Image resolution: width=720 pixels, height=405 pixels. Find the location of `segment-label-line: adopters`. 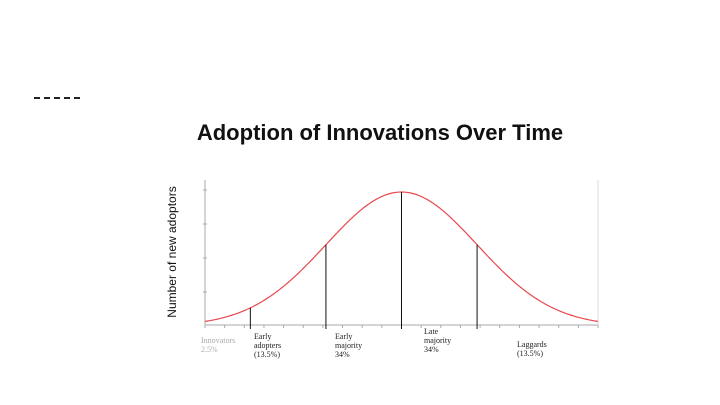

segment-label-line: adopters is located at coordinates (267, 345).